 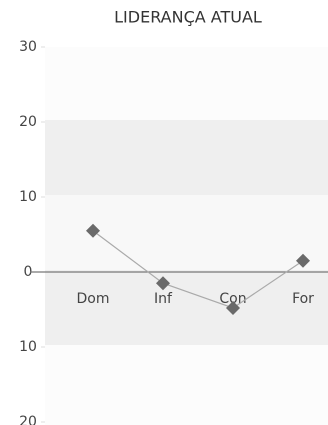 I want to click on y-tick-label: 0, so click(x=28, y=272).